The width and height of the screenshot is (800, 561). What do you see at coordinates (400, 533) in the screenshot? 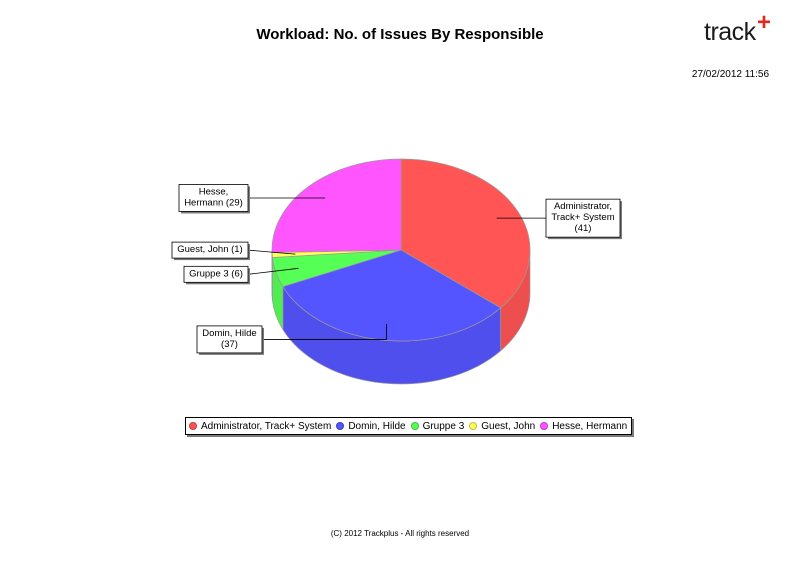
I see `copyright-footer: (C) 2012 Trackplus - All rights reserved` at bounding box center [400, 533].